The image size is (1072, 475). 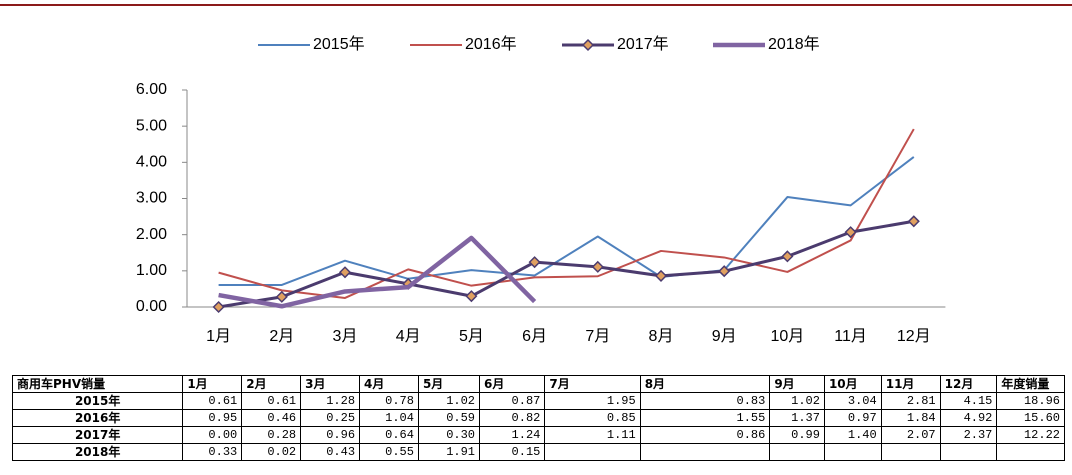 I want to click on table-cell: 6月, so click(x=512, y=384).